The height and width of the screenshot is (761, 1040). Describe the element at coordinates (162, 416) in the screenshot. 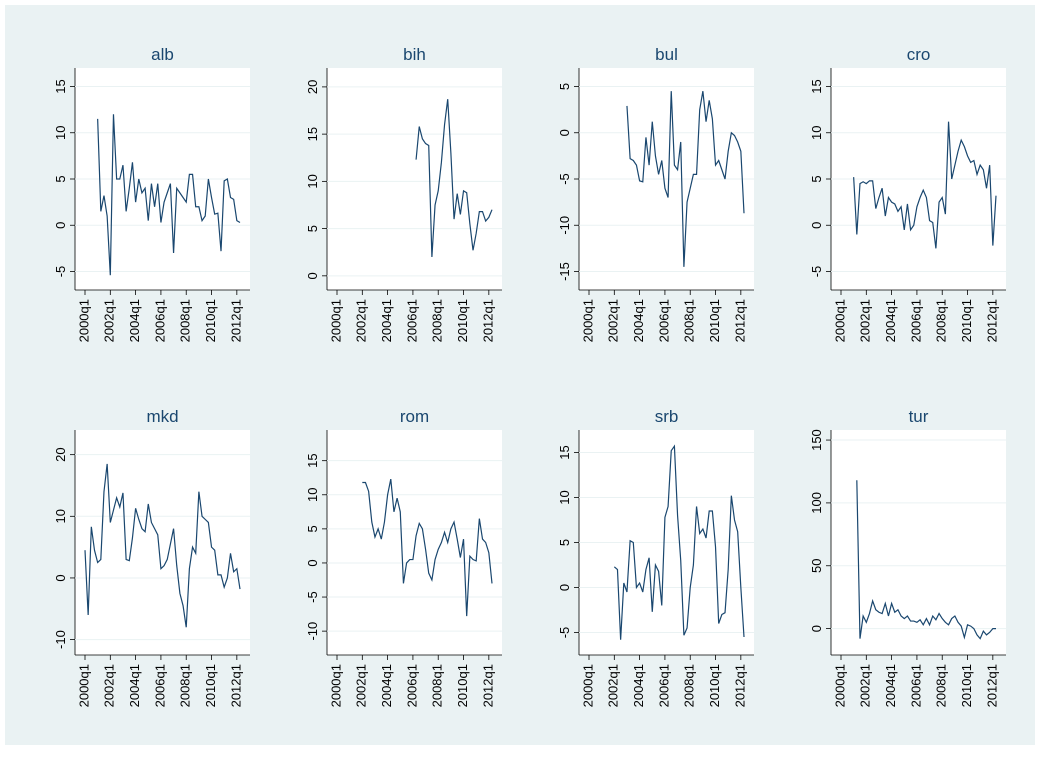

I see `panel-title: mkd` at that location.